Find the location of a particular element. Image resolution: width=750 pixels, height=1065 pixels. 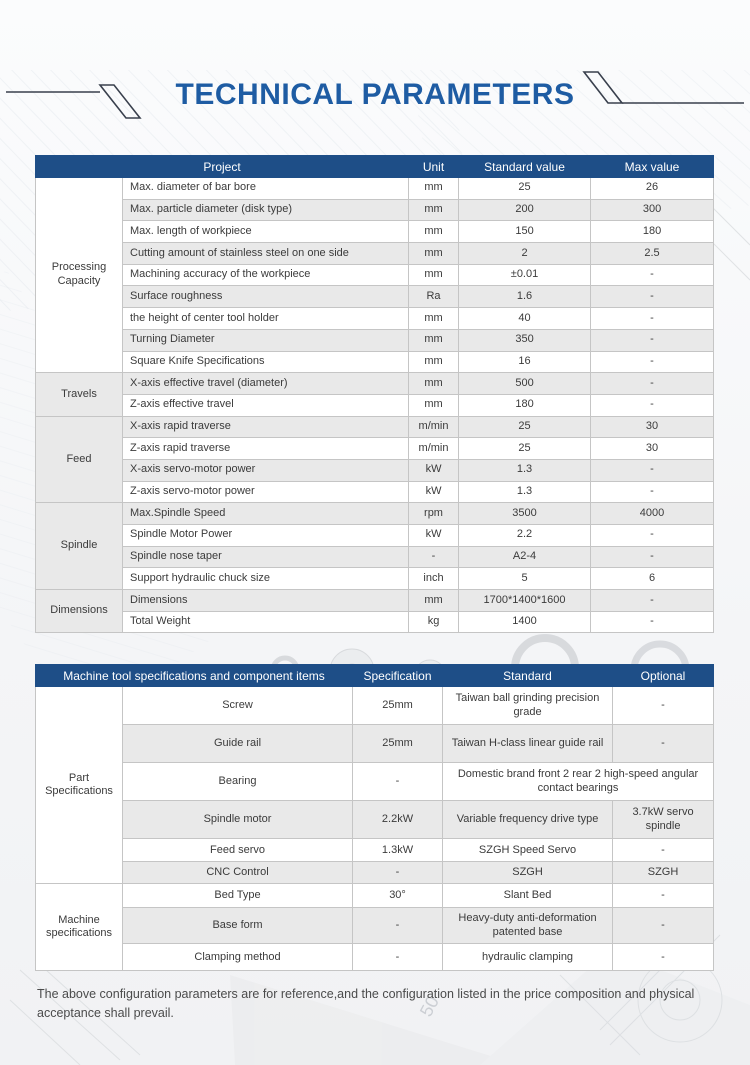

item-cell: Feed servo is located at coordinates (237, 850).